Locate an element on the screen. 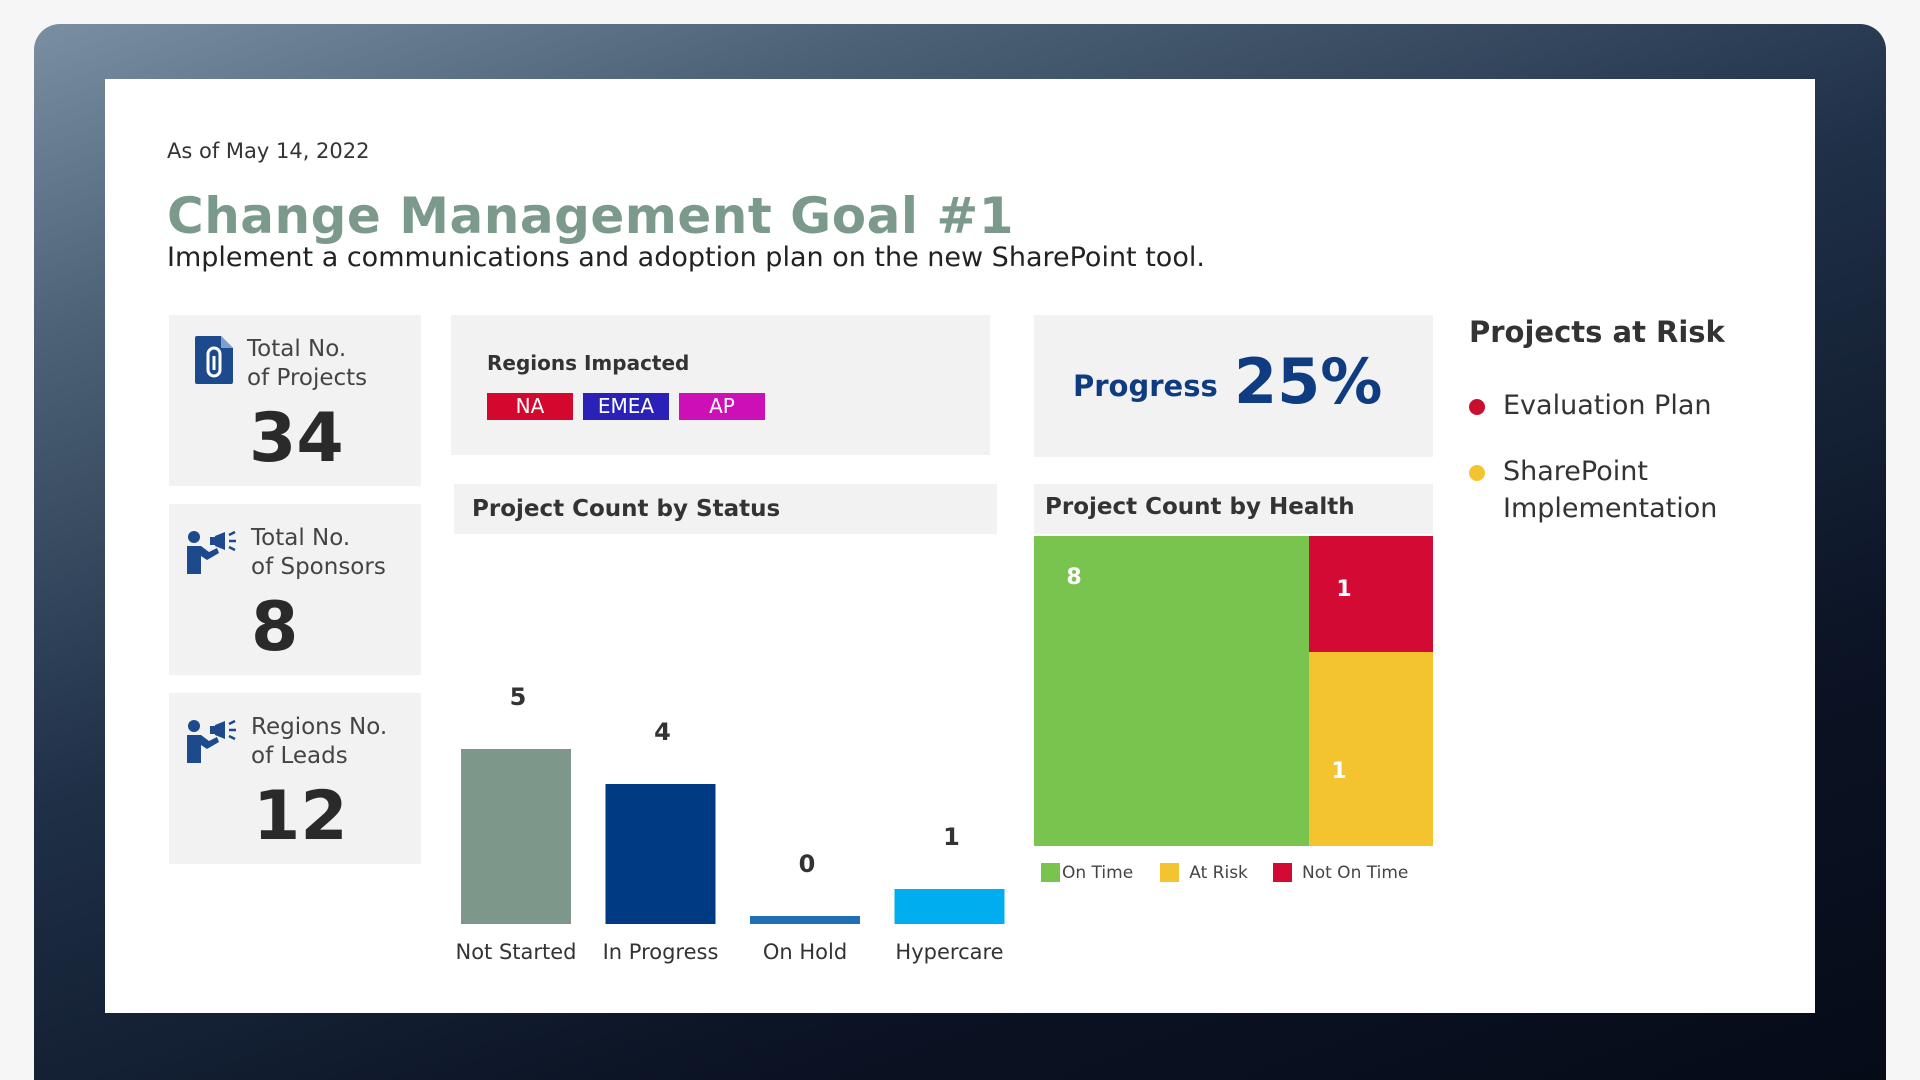 This screenshot has height=1080, width=1920. risk-title: Projects at Risk is located at coordinates (1597, 332).